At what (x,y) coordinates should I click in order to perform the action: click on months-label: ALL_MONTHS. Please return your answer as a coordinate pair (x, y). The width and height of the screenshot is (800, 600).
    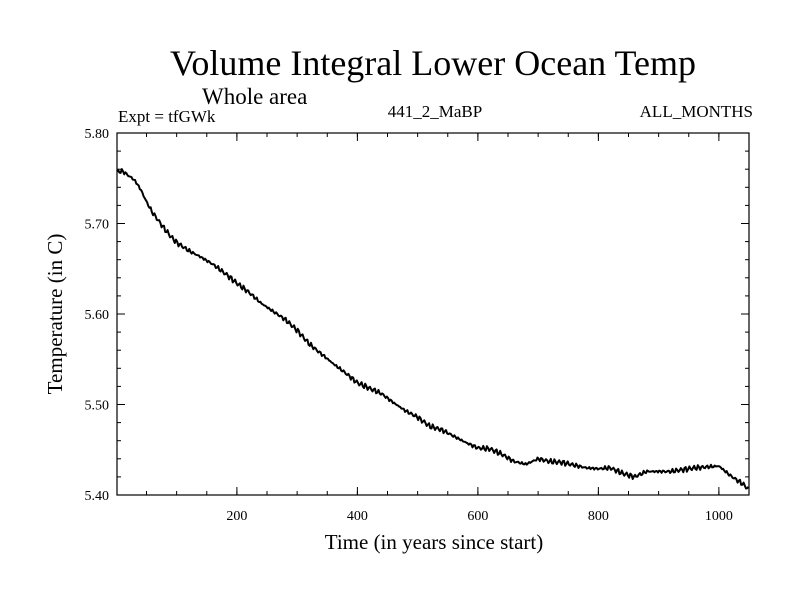
    Looking at the image, I should click on (696, 111).